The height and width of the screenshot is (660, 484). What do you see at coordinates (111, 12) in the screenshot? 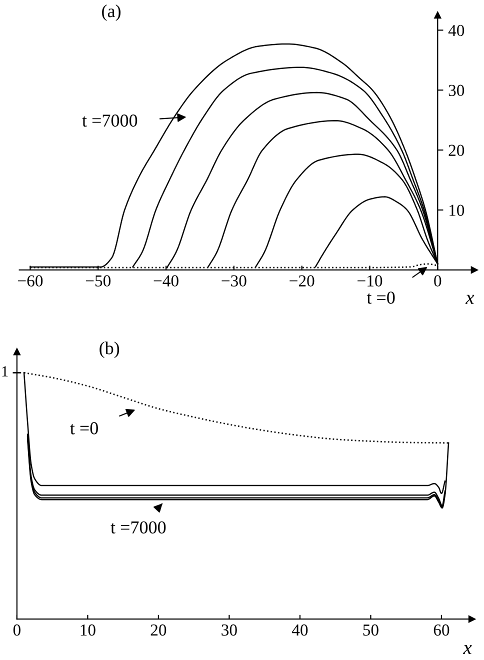
I see `chart-title: (a)` at bounding box center [111, 12].